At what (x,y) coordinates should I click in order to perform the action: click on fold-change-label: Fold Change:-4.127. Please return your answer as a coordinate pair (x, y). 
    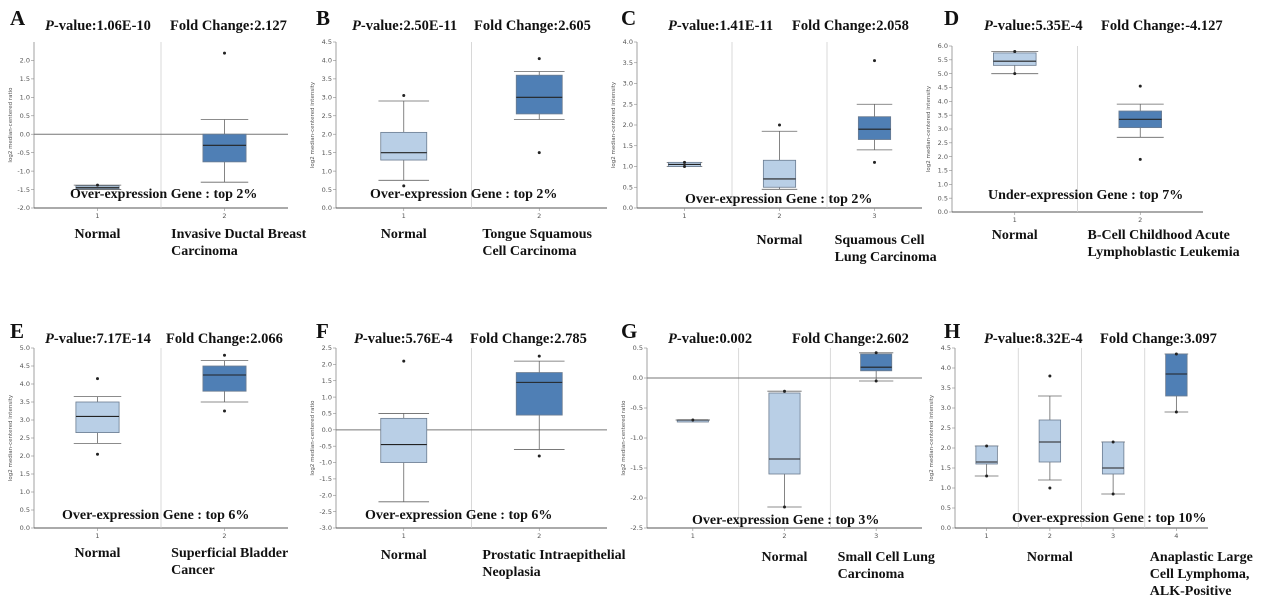
    Looking at the image, I should click on (1162, 26).